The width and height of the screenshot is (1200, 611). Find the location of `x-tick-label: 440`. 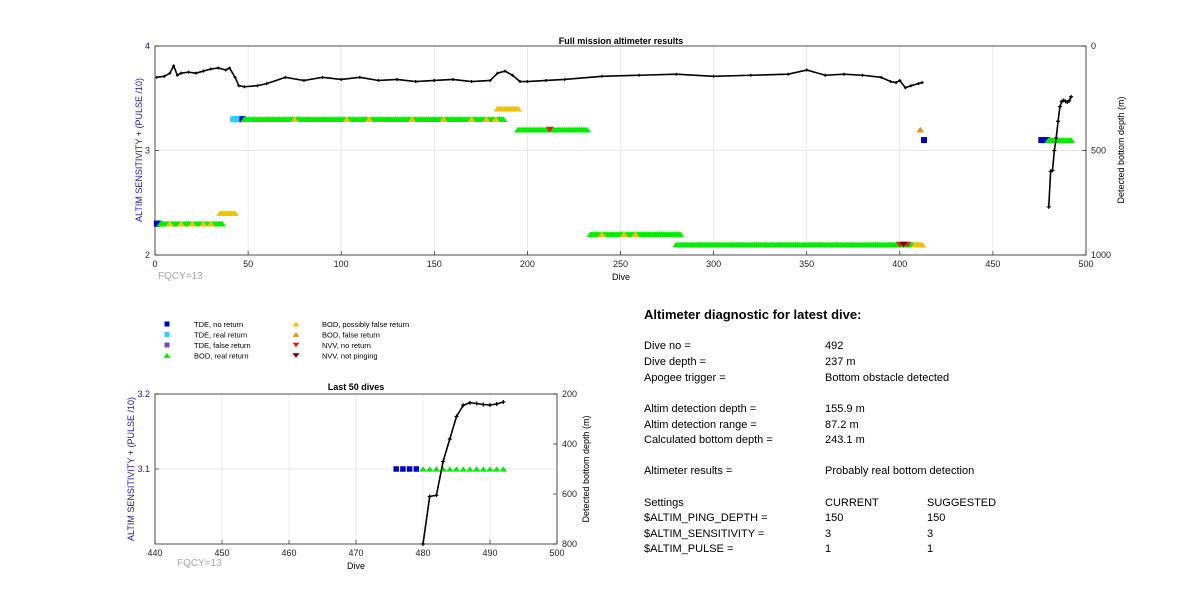

x-tick-label: 440 is located at coordinates (154, 553).